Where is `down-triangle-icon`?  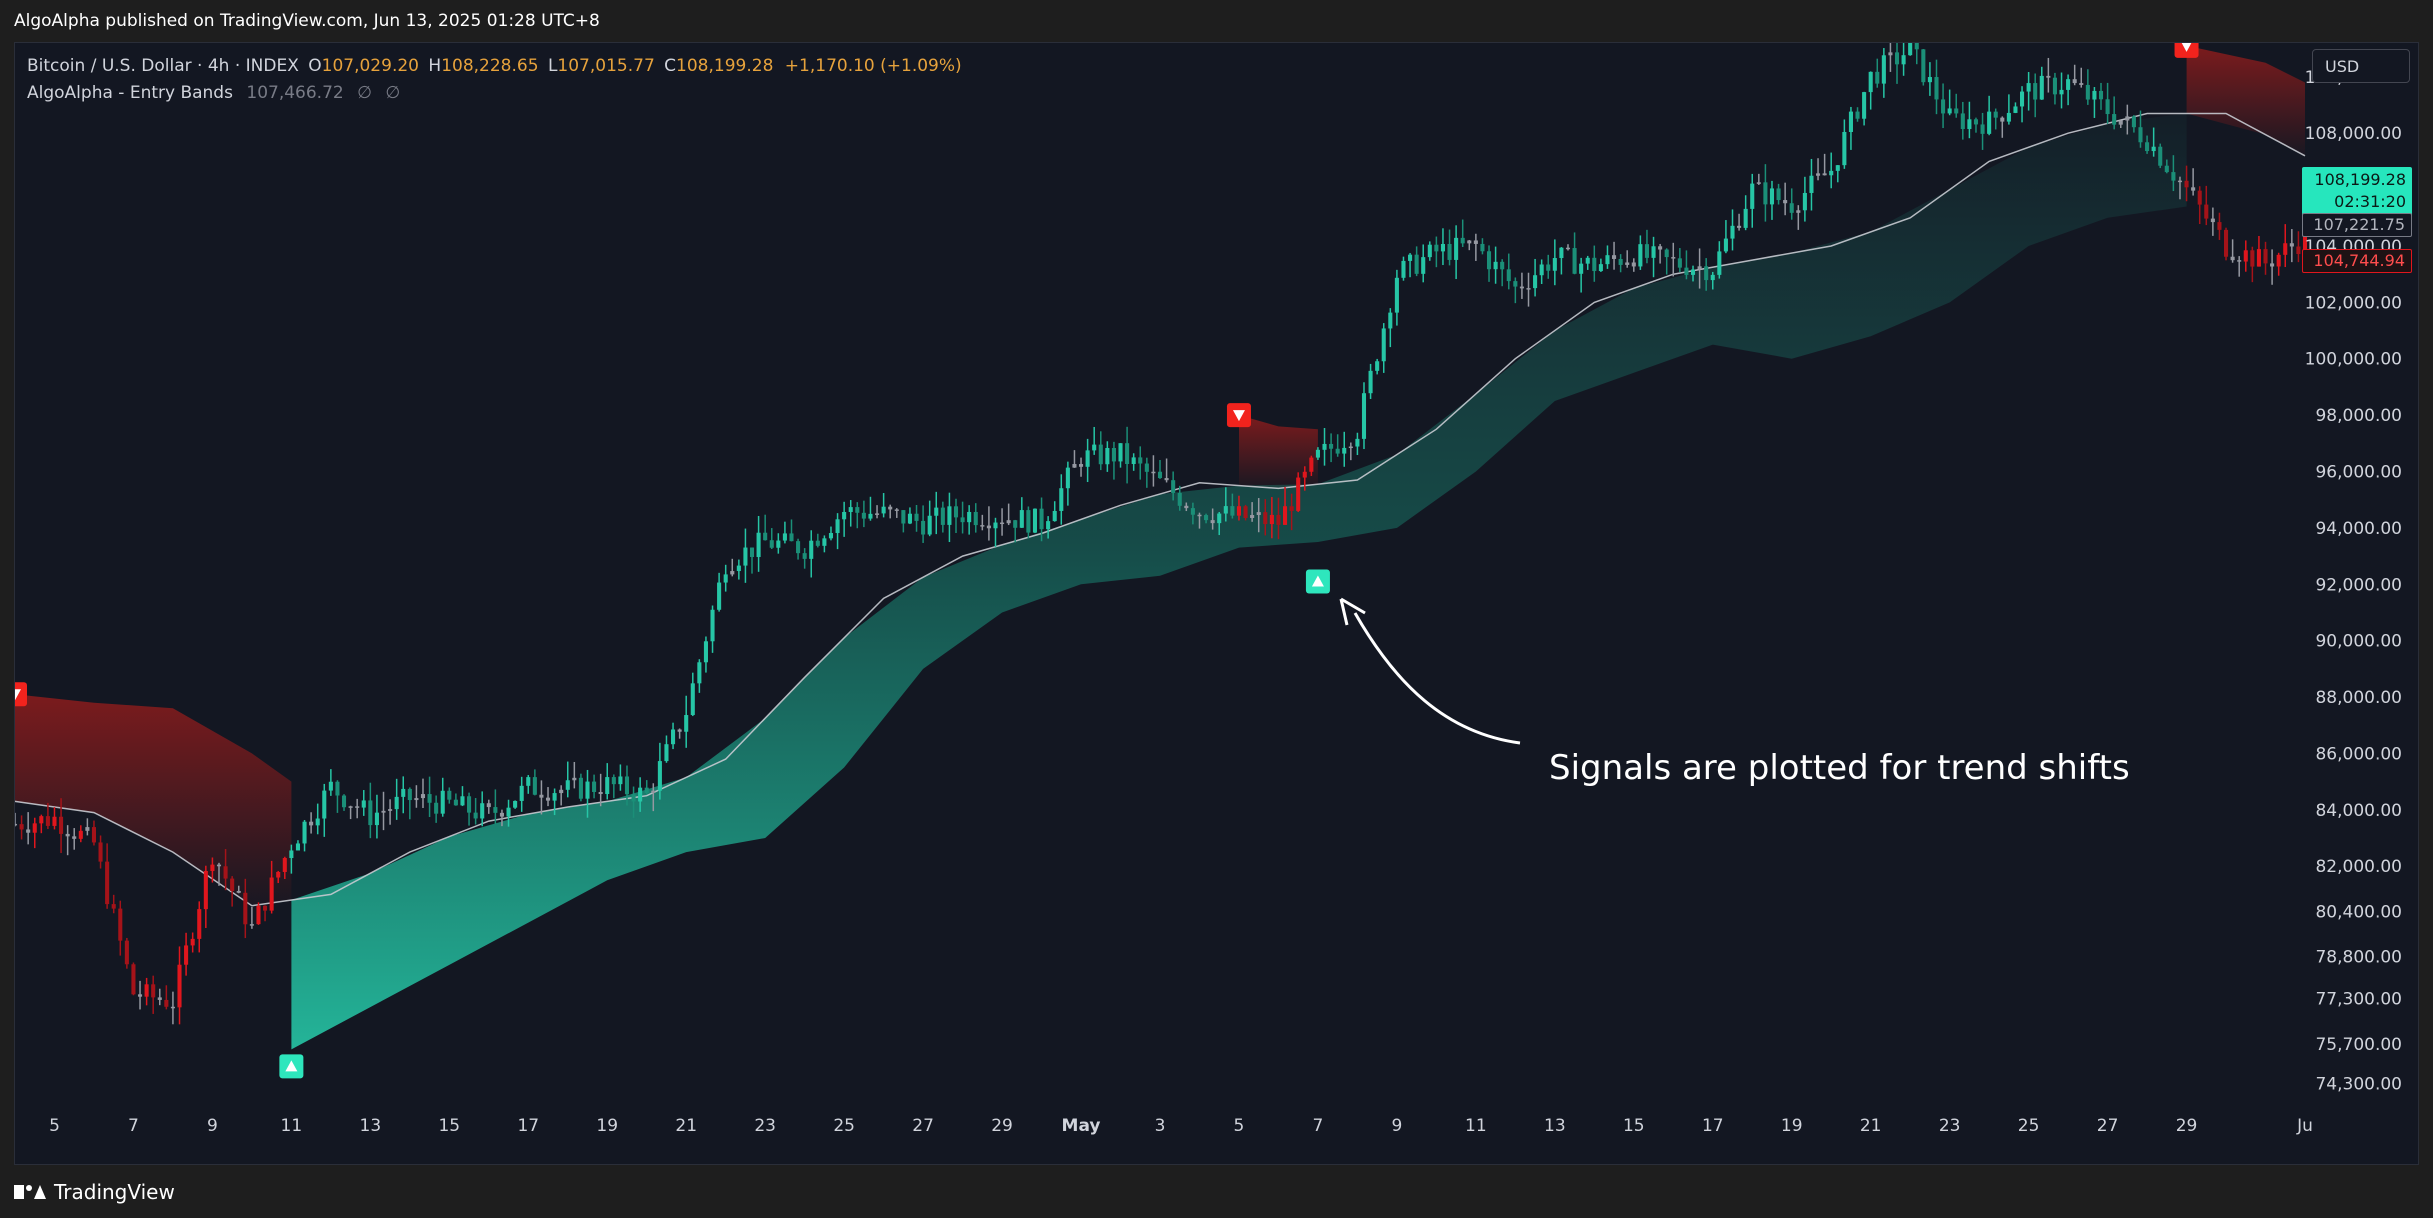
down-triangle-icon is located at coordinates (2186, 47).